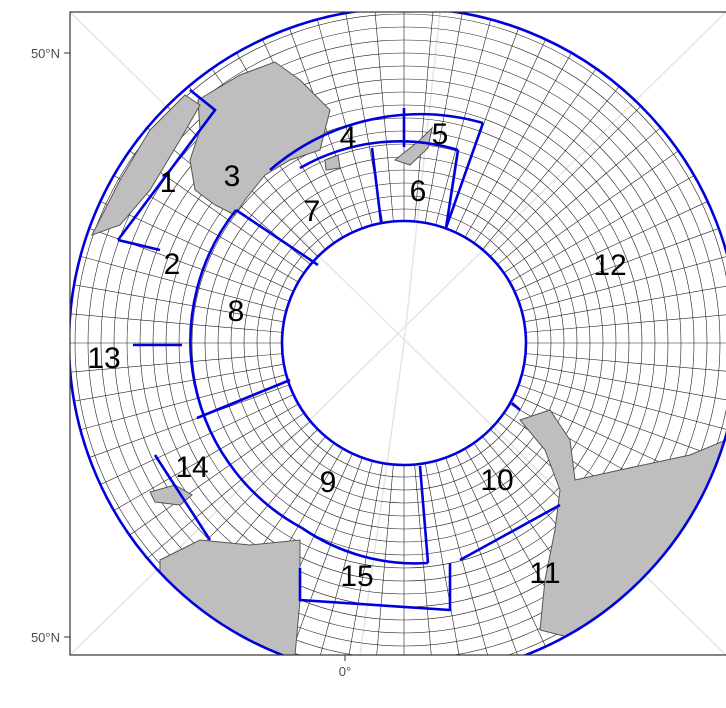  What do you see at coordinates (172, 264) in the screenshot?
I see `region-label: 2` at bounding box center [172, 264].